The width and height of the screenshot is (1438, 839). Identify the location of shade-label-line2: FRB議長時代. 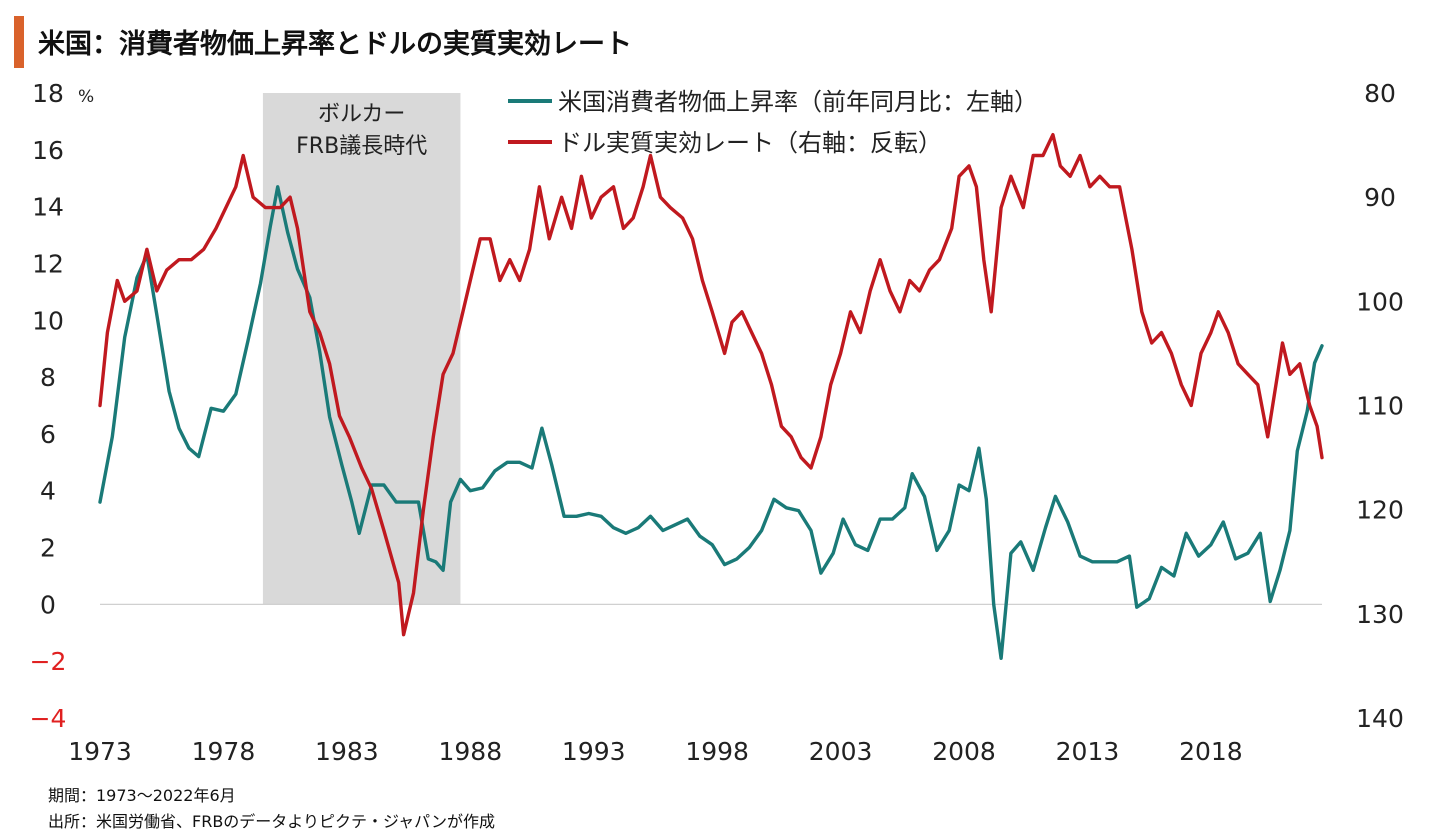
(361, 146).